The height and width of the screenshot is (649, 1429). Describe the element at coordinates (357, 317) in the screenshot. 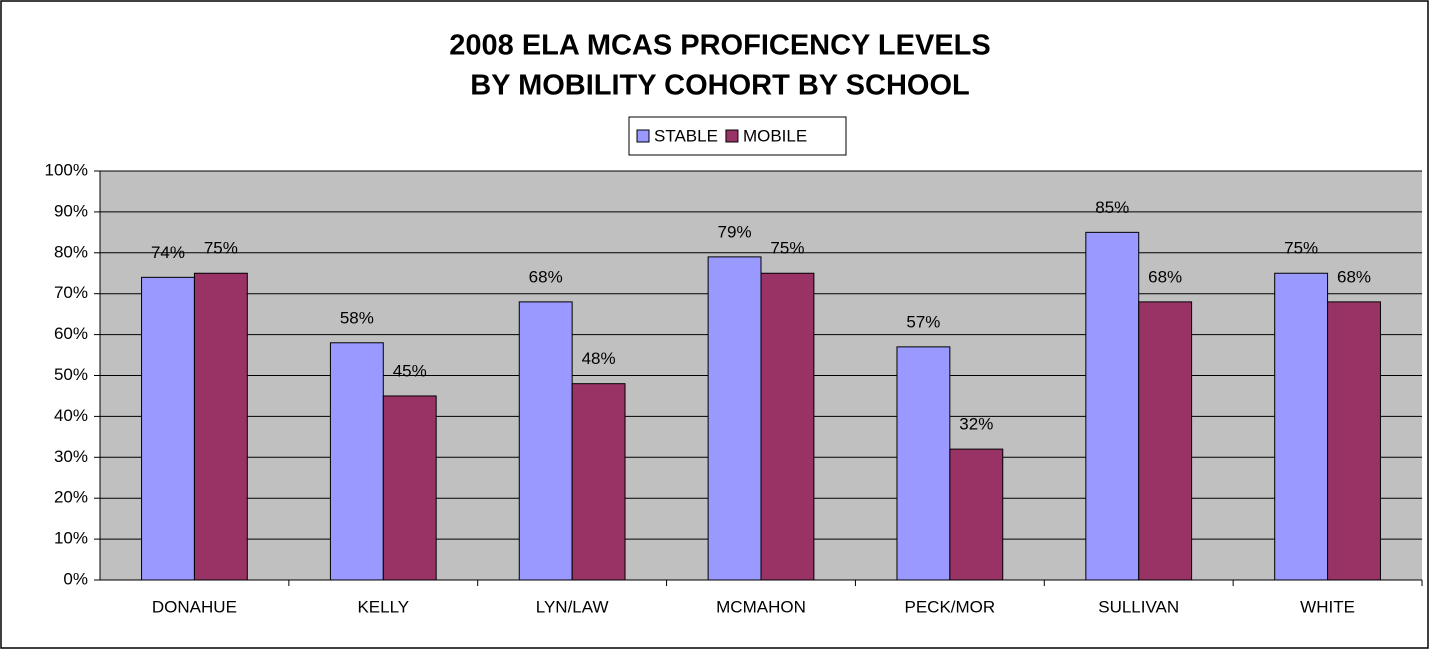

I see `value-label: 58%` at that location.